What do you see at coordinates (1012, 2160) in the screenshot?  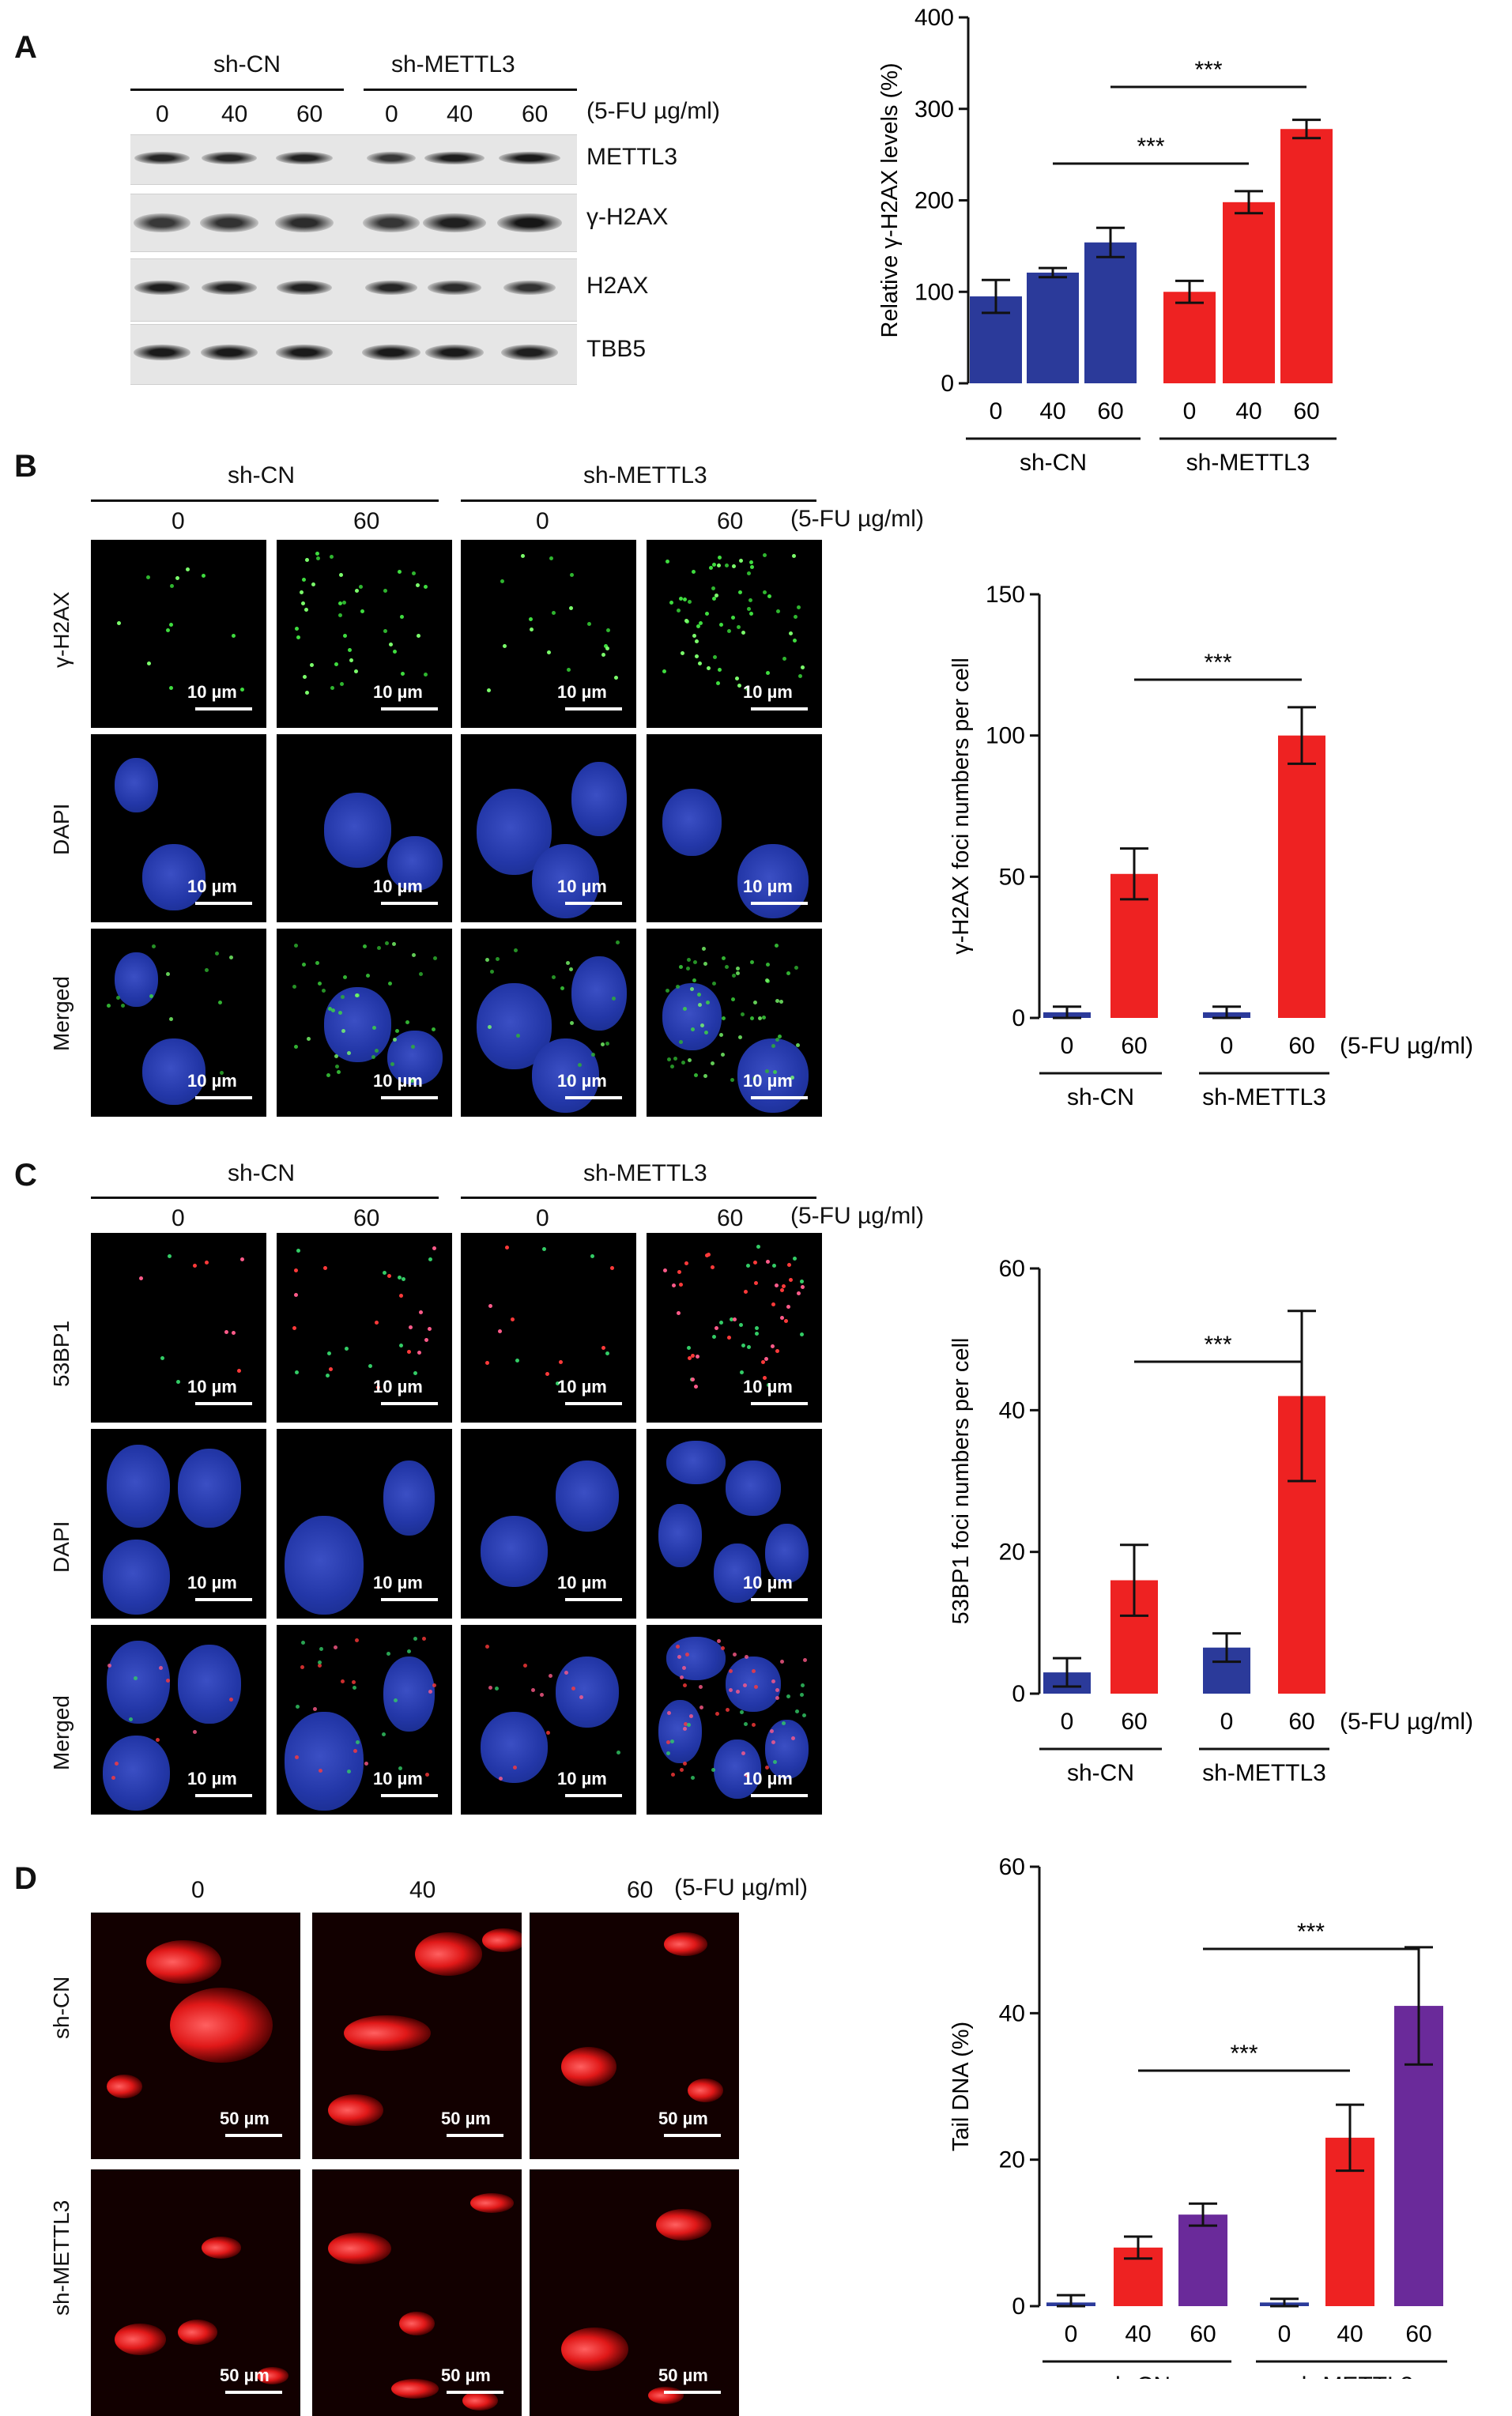 I see `y-tick-label: 20` at bounding box center [1012, 2160].